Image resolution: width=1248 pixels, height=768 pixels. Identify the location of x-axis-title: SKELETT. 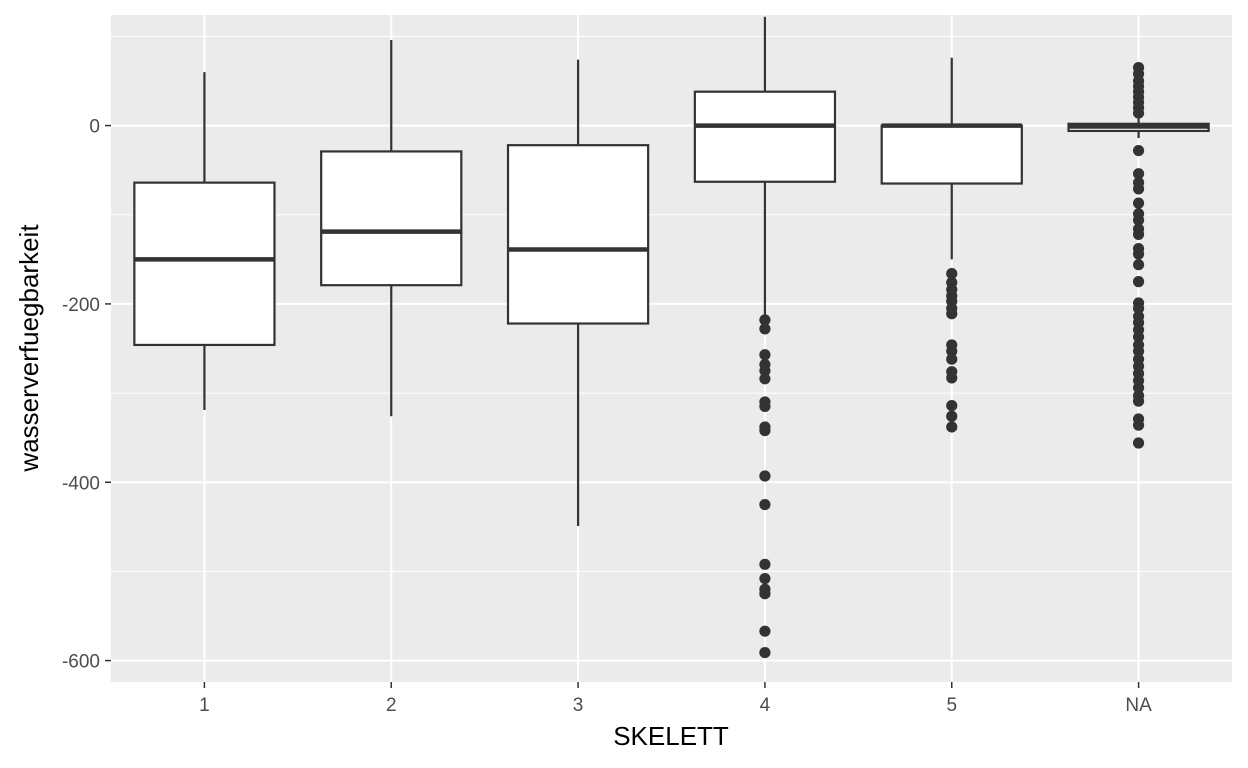
(671, 736).